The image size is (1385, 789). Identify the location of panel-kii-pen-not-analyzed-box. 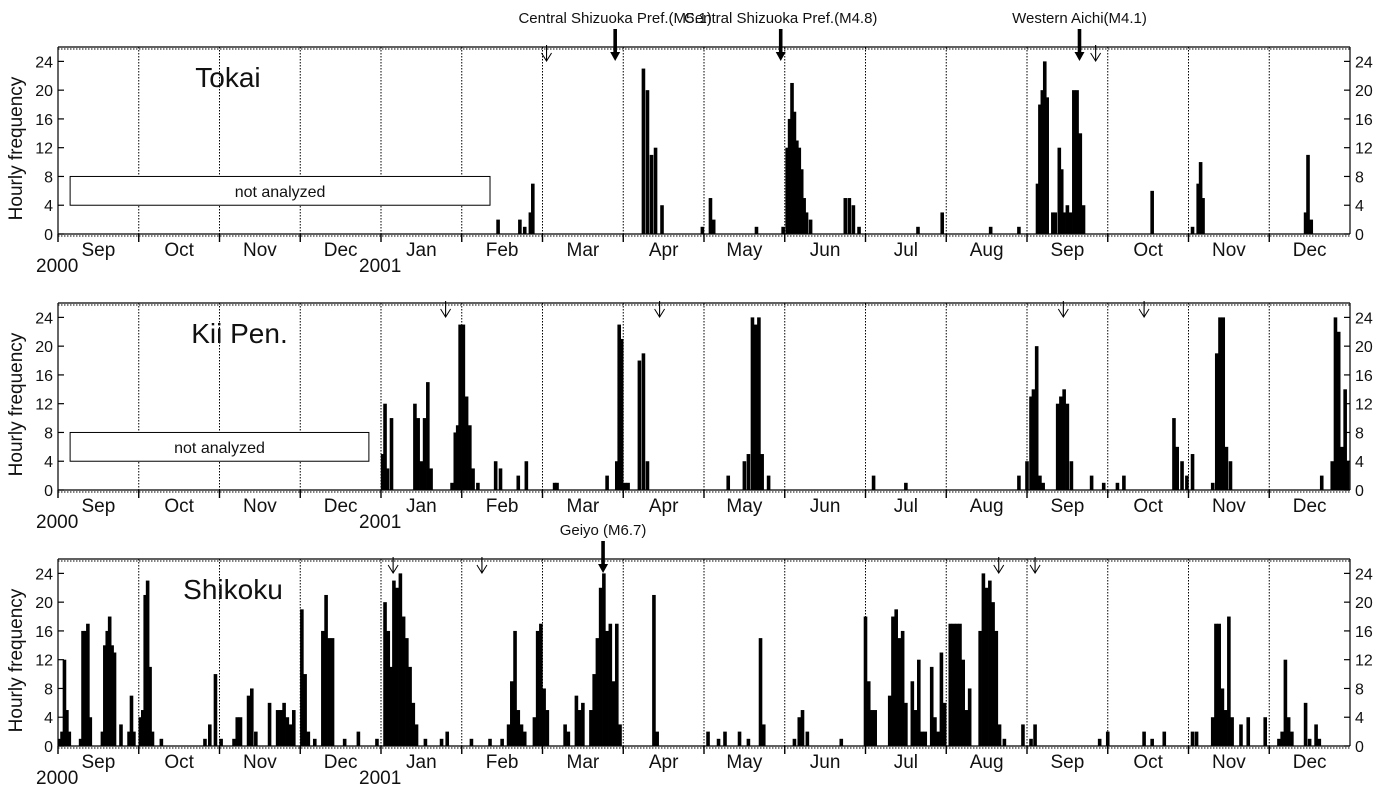
(219, 446).